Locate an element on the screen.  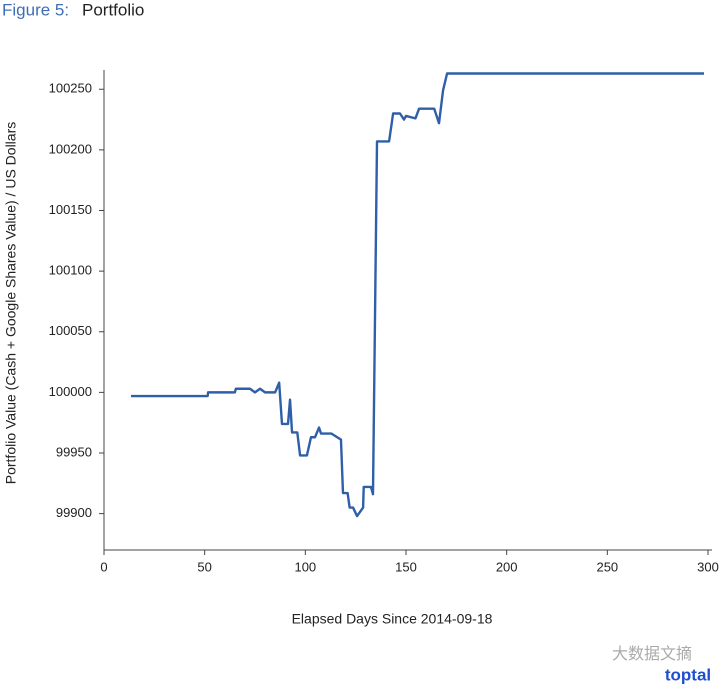
x-tick-label: 200 is located at coordinates (507, 566).